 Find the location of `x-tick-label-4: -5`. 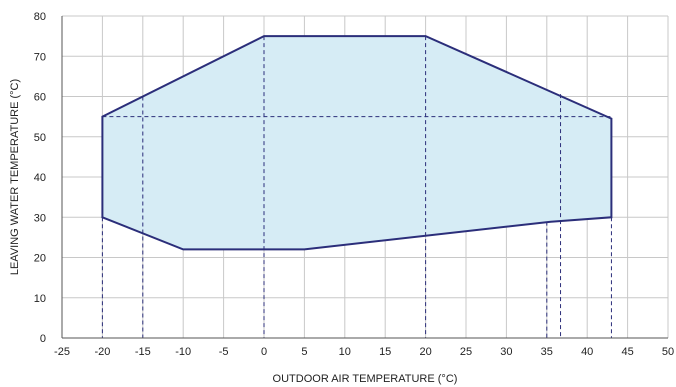

x-tick-label-4: -5 is located at coordinates (224, 352).